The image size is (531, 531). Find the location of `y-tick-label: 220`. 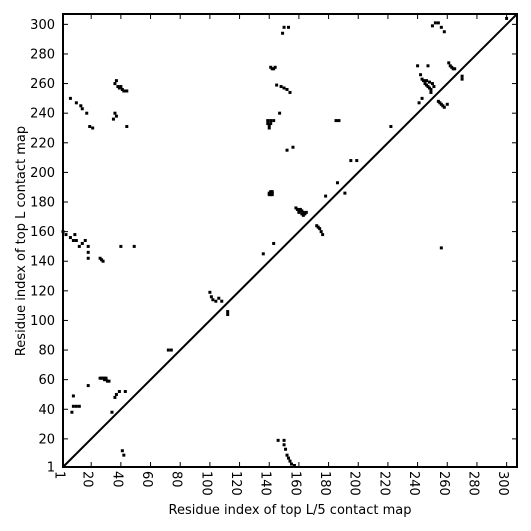

y-tick-label: 220 is located at coordinates (42, 143).